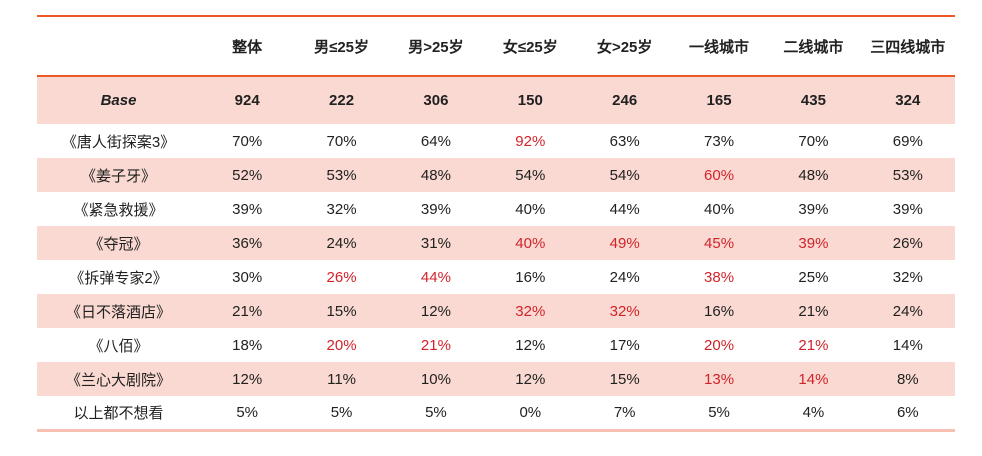 This screenshot has width=982, height=456. What do you see at coordinates (813, 414) in the screenshot?
I see `cell-value: 4%` at bounding box center [813, 414].